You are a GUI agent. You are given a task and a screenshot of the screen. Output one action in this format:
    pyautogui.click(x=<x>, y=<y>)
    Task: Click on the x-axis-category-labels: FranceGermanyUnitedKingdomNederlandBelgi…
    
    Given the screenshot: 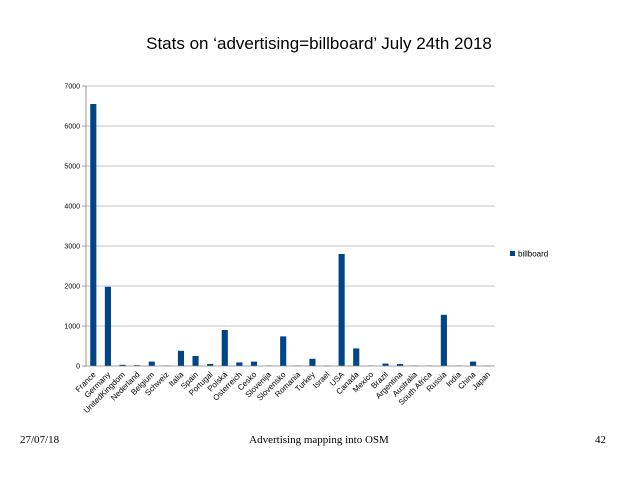 What is the action you would take?
    pyautogui.click(x=283, y=393)
    